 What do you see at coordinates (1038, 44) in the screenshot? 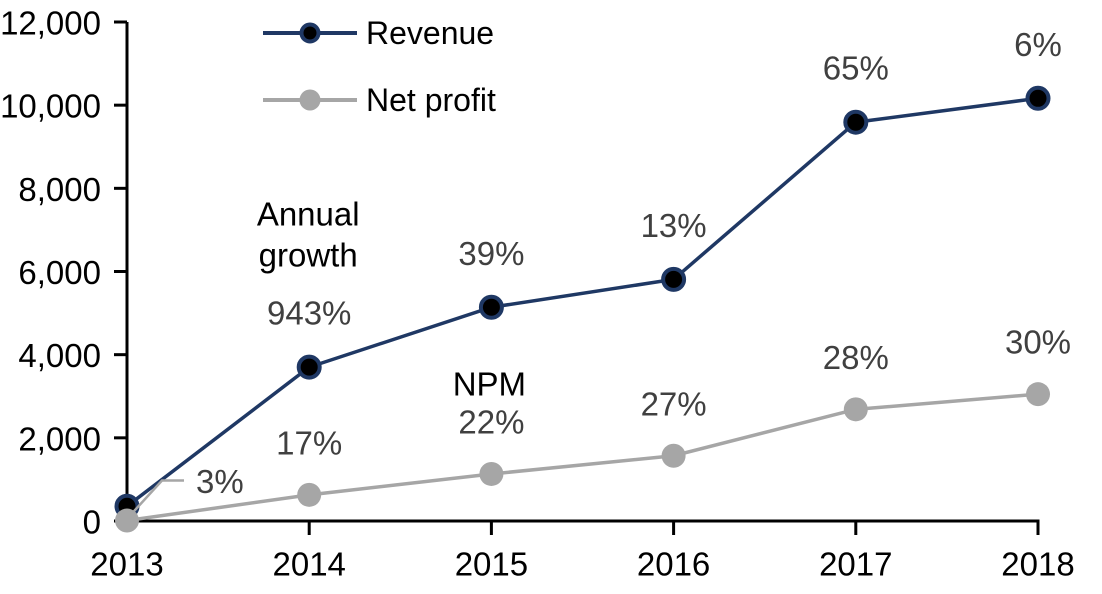
I see `annual-growth-value-2018: 6%` at bounding box center [1038, 44].